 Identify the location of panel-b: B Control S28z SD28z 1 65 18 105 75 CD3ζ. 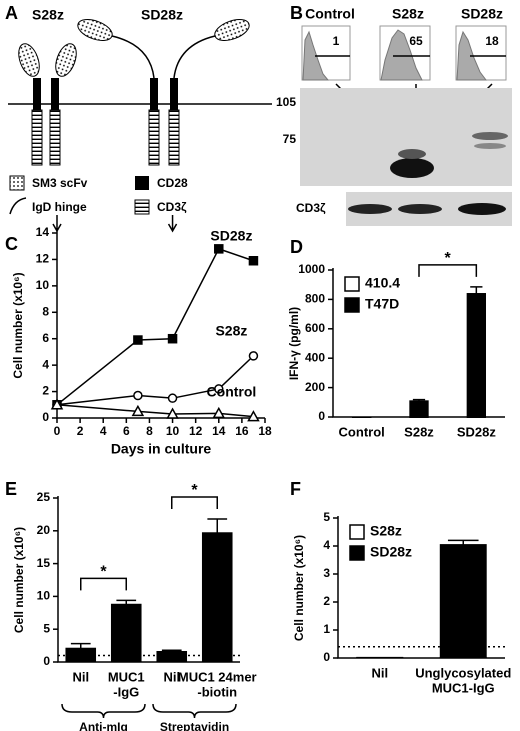
(394, 114).